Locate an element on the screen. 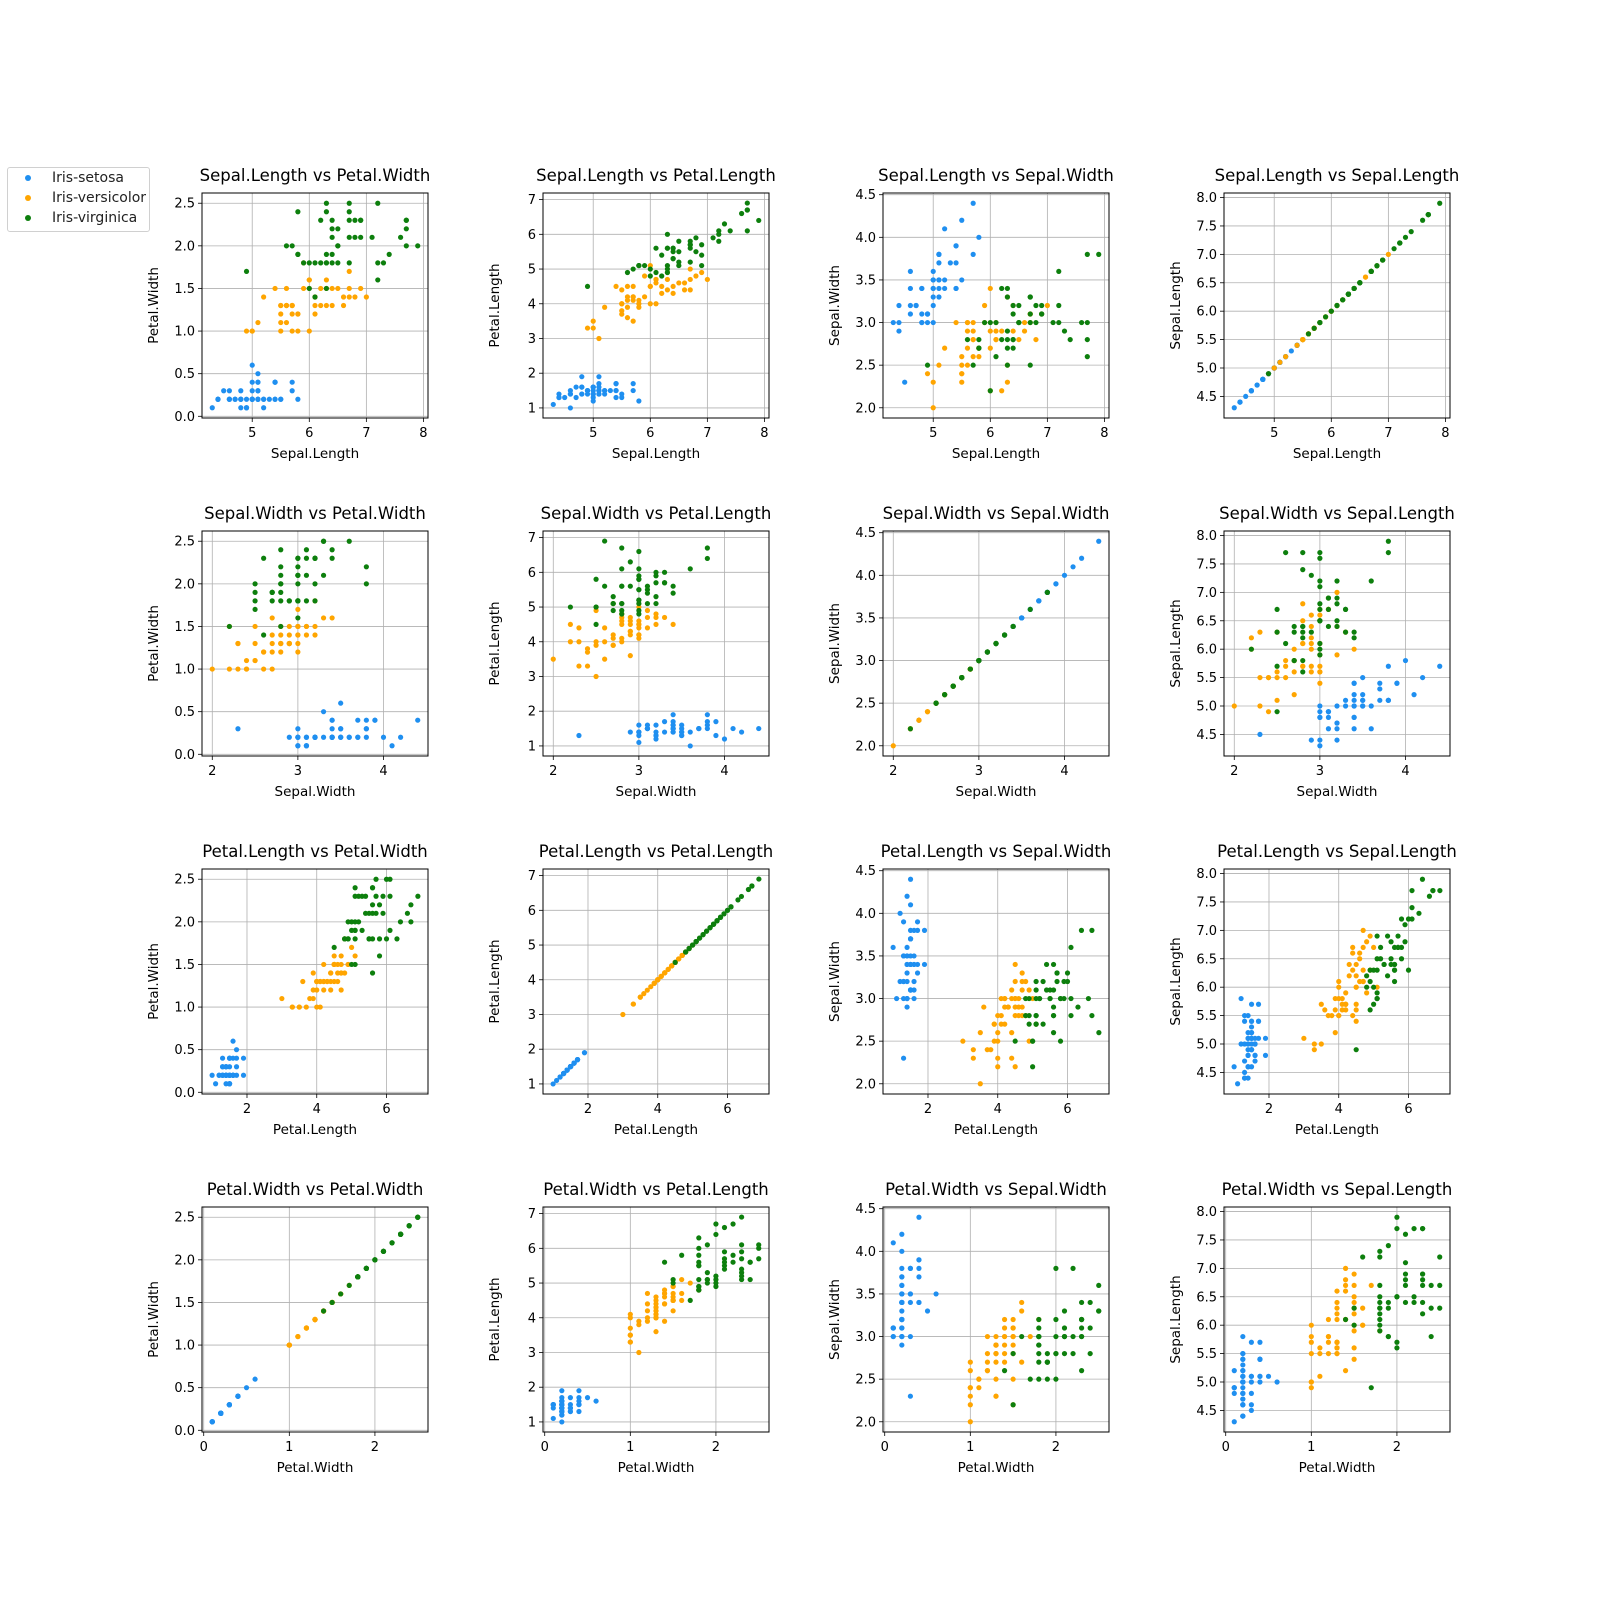 Image resolution: width=1600 pixels, height=1600 pixels. x-axis-label: Petal.Length is located at coordinates (656, 1130).